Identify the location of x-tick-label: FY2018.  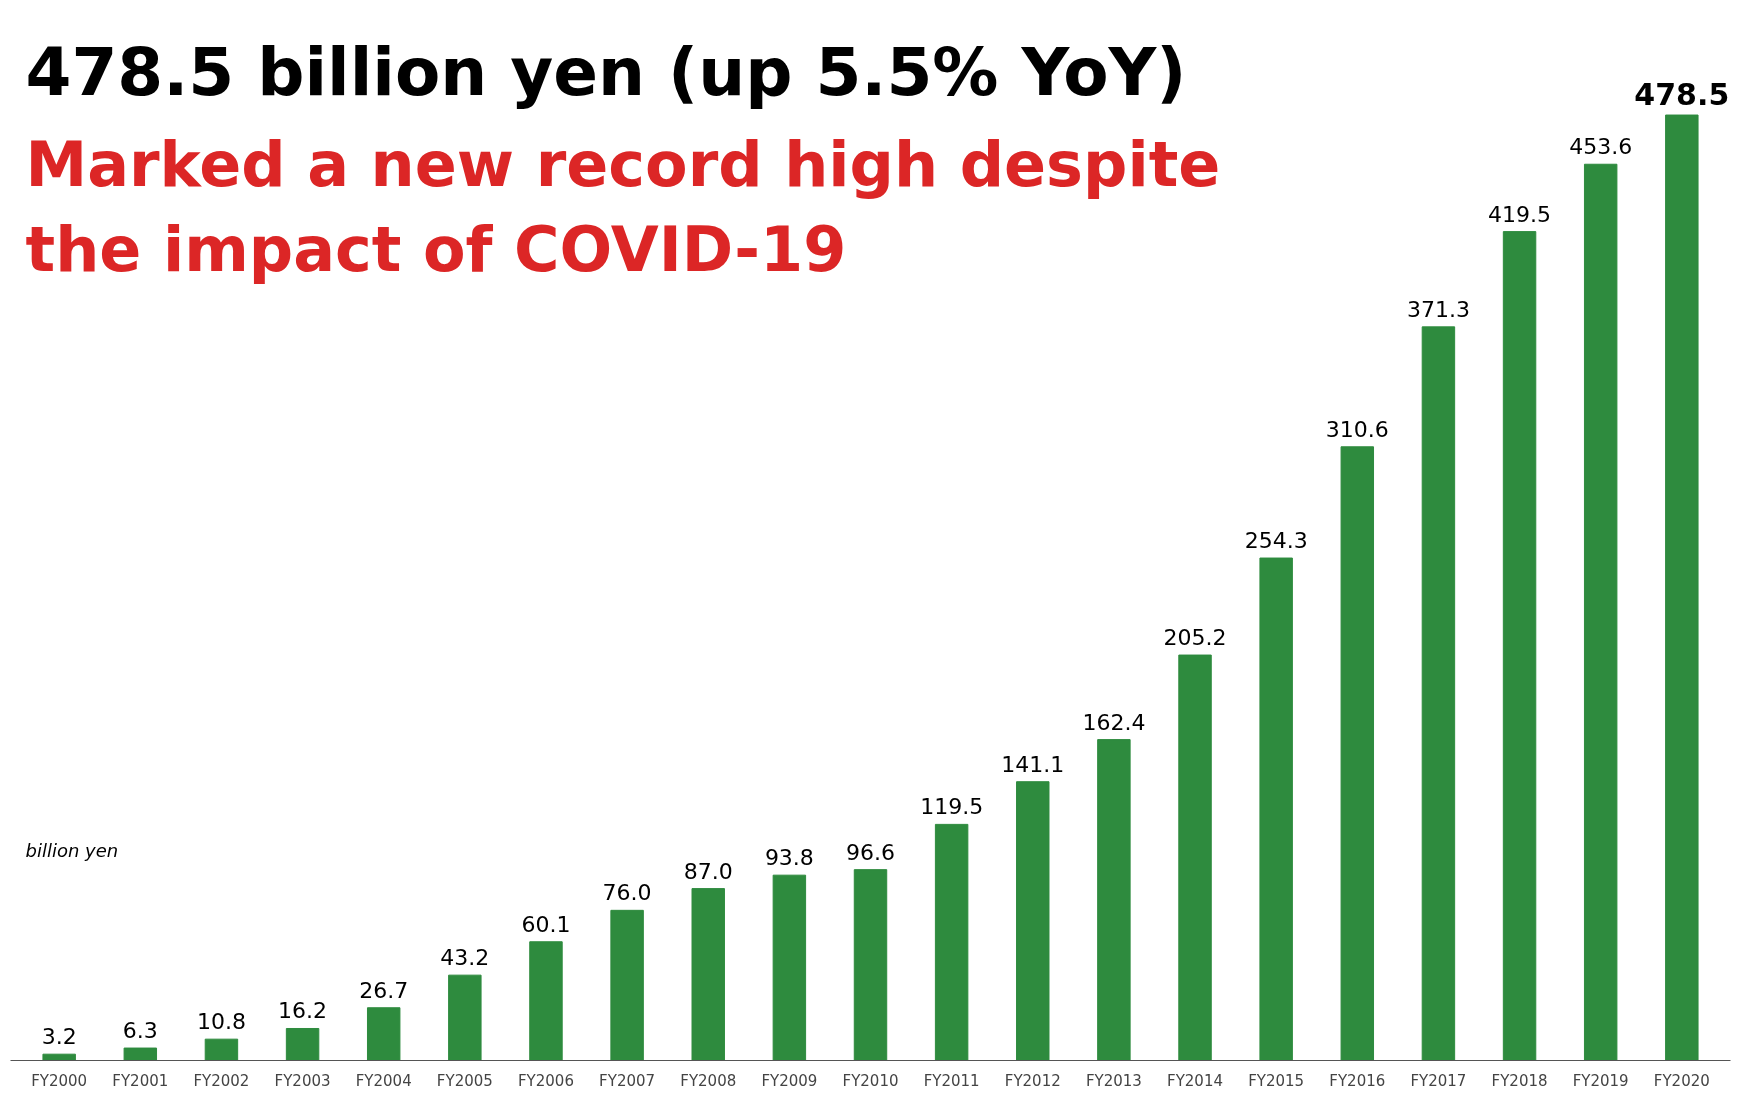
(1519, 1080).